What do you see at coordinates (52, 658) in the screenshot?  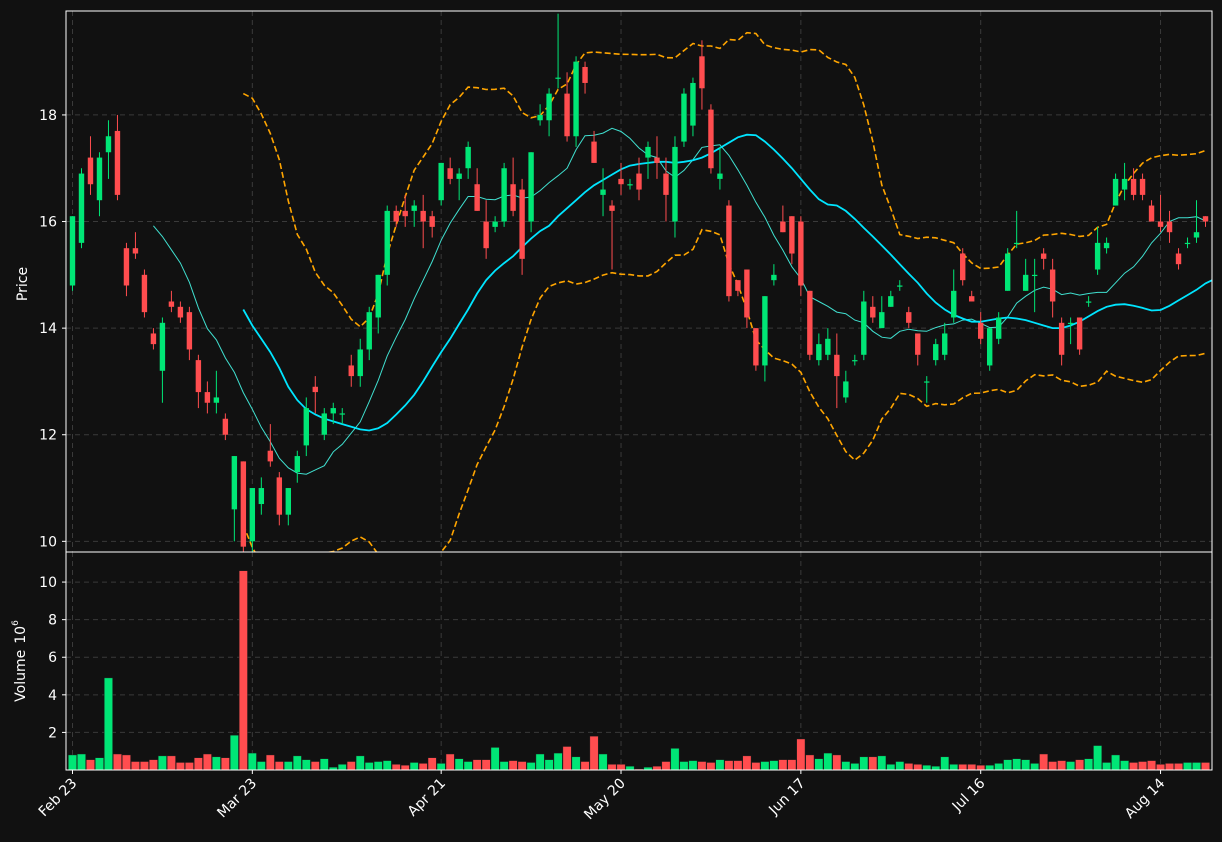 I see `volume-tick-label: 6` at bounding box center [52, 658].